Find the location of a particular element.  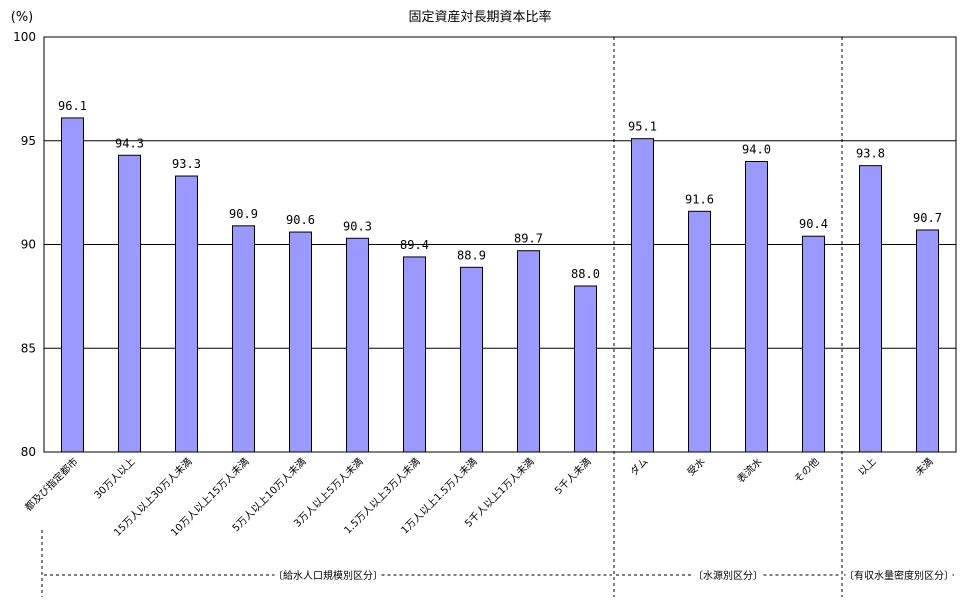

y-tick-label: 85 is located at coordinates (28, 348).